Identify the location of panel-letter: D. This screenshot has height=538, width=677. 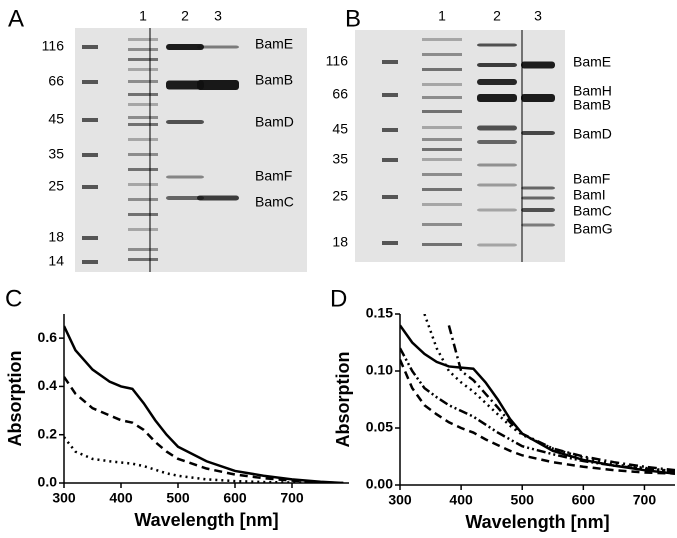
(338, 298).